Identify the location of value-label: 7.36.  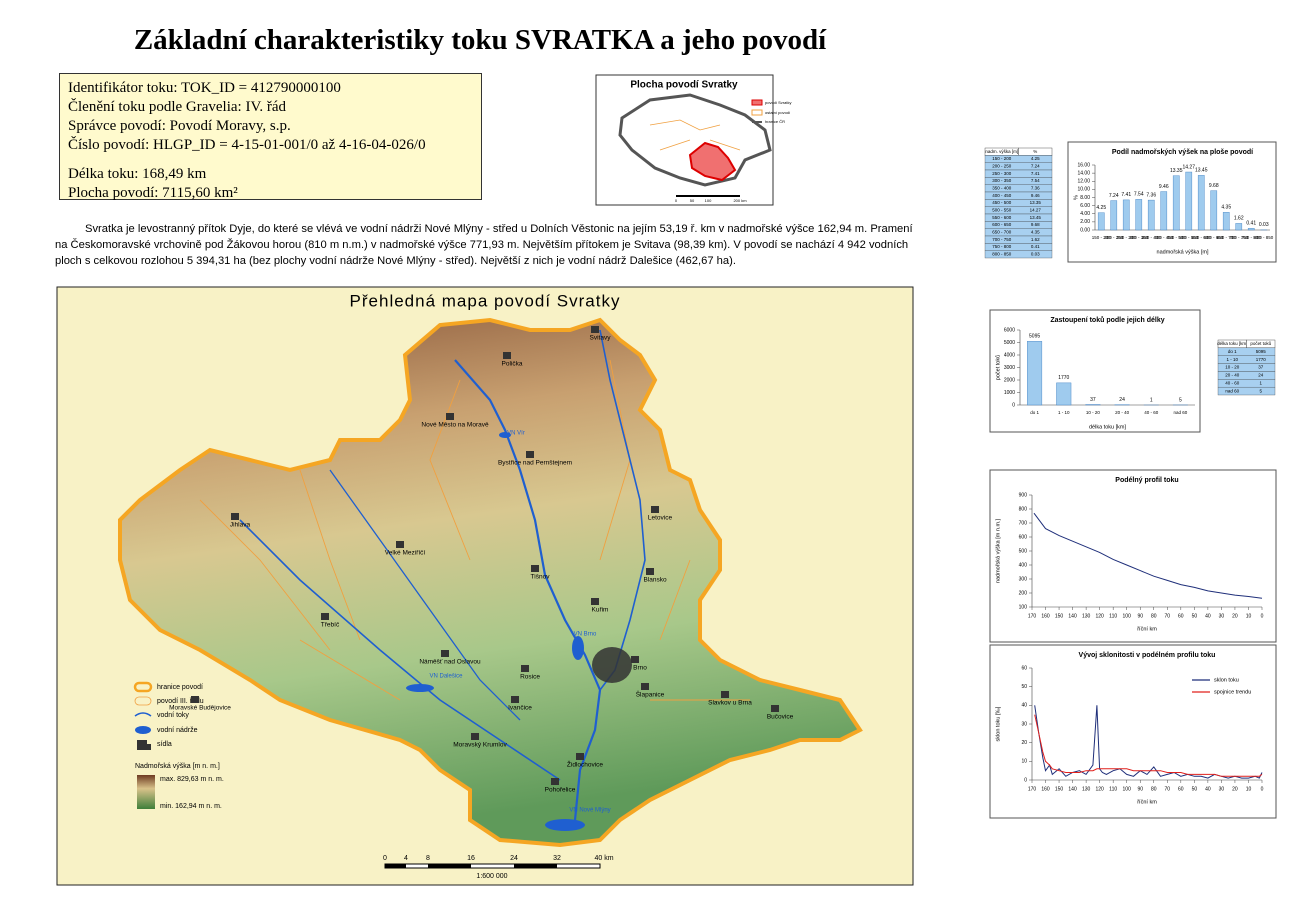
(1151, 195).